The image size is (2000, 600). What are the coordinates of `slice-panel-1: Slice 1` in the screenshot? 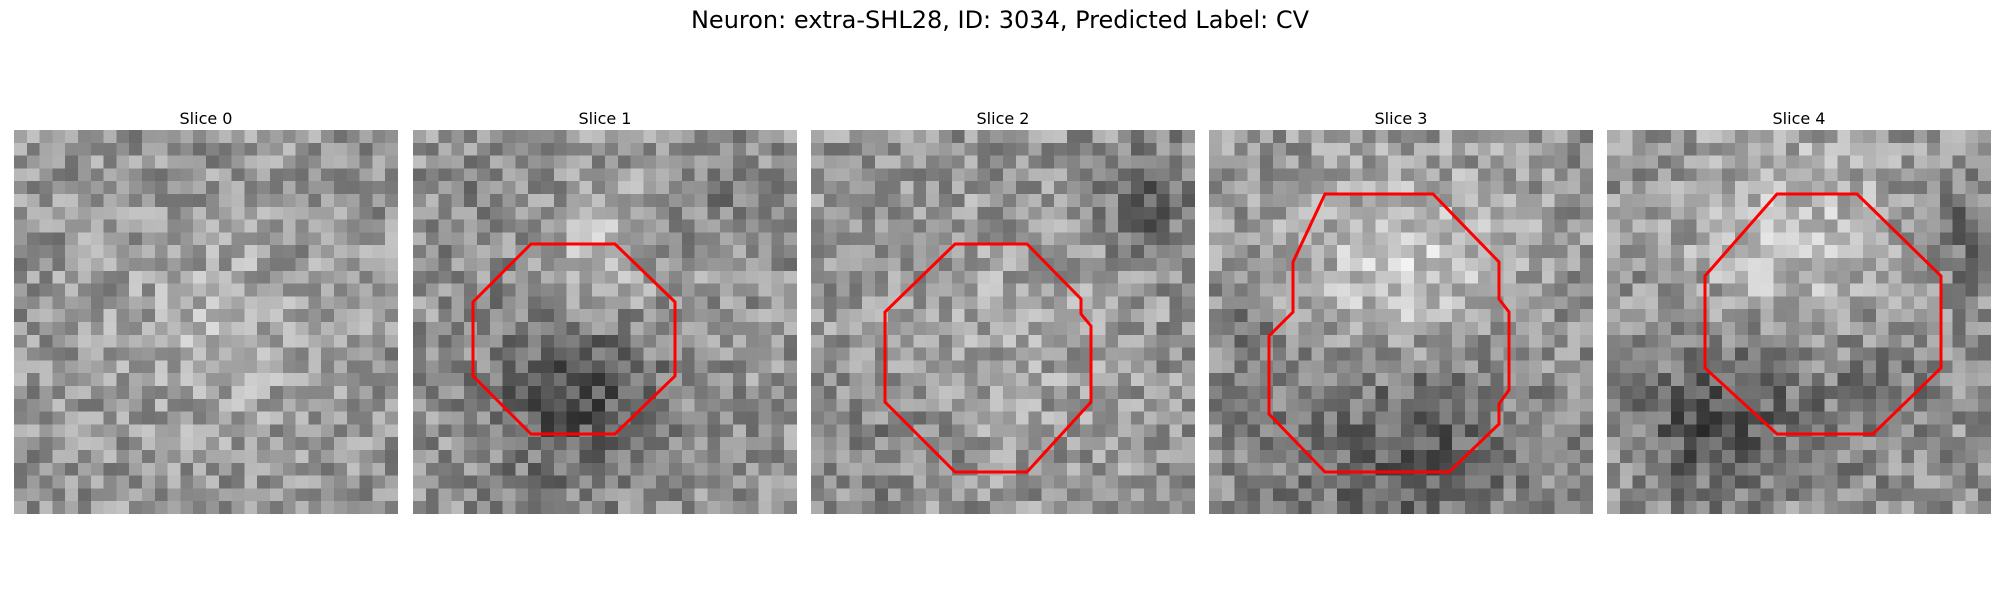 It's located at (605, 311).